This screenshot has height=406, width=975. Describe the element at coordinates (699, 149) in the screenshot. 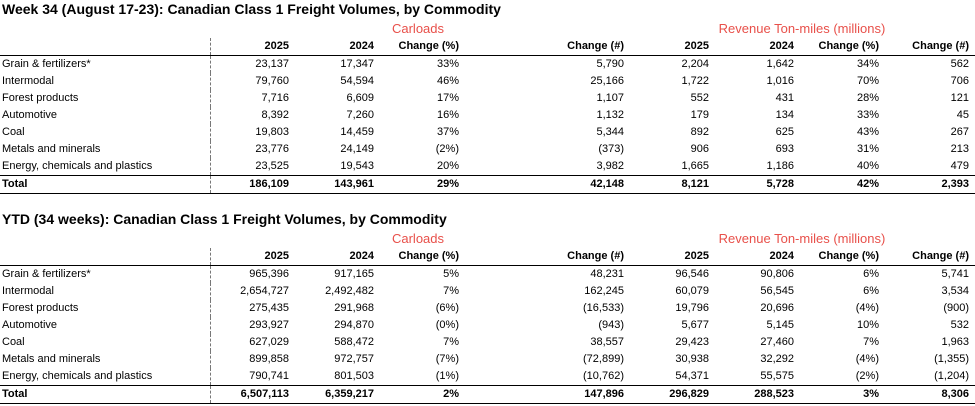

I see `table-cell: 906` at that location.